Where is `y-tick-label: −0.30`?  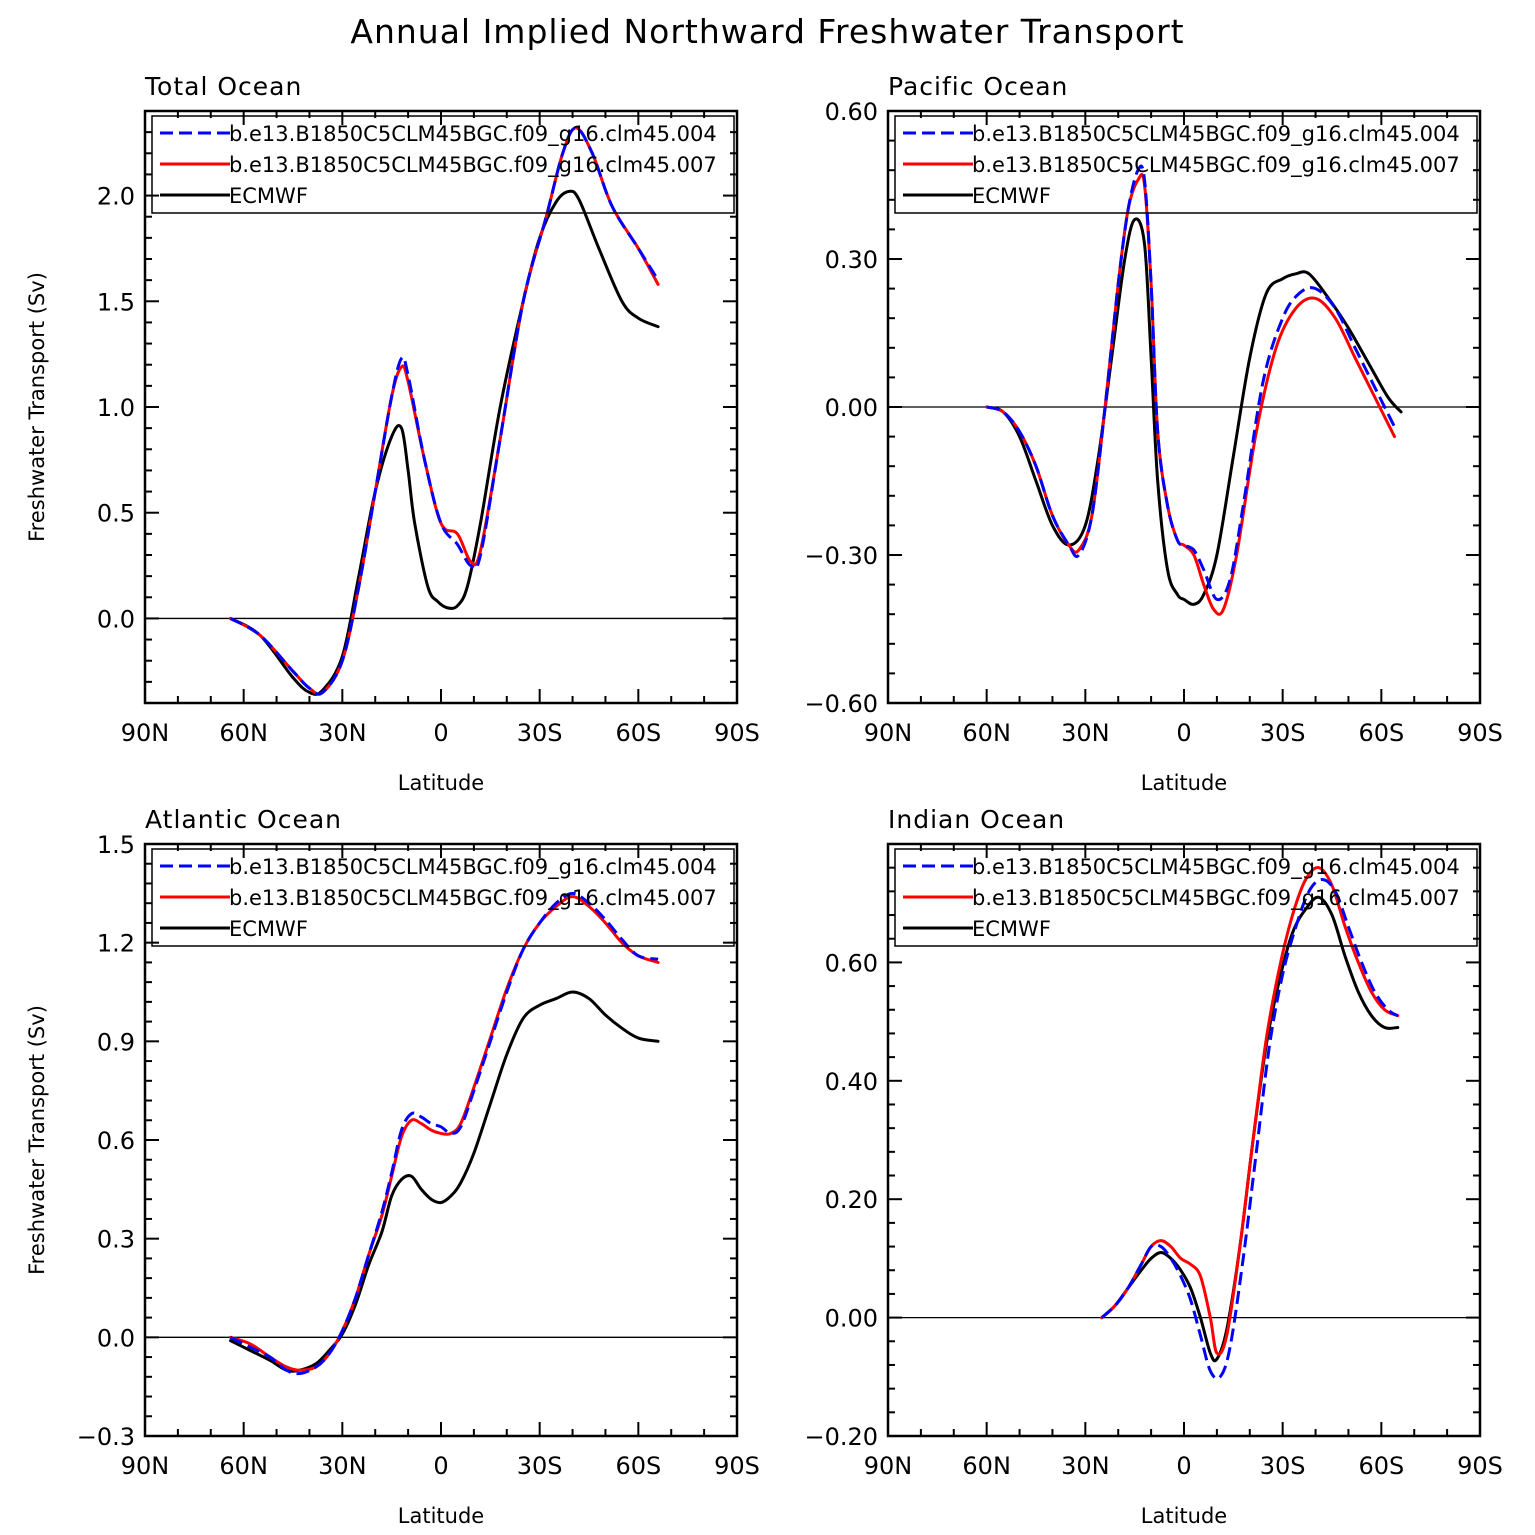
y-tick-label: −0.30 is located at coordinates (841, 556).